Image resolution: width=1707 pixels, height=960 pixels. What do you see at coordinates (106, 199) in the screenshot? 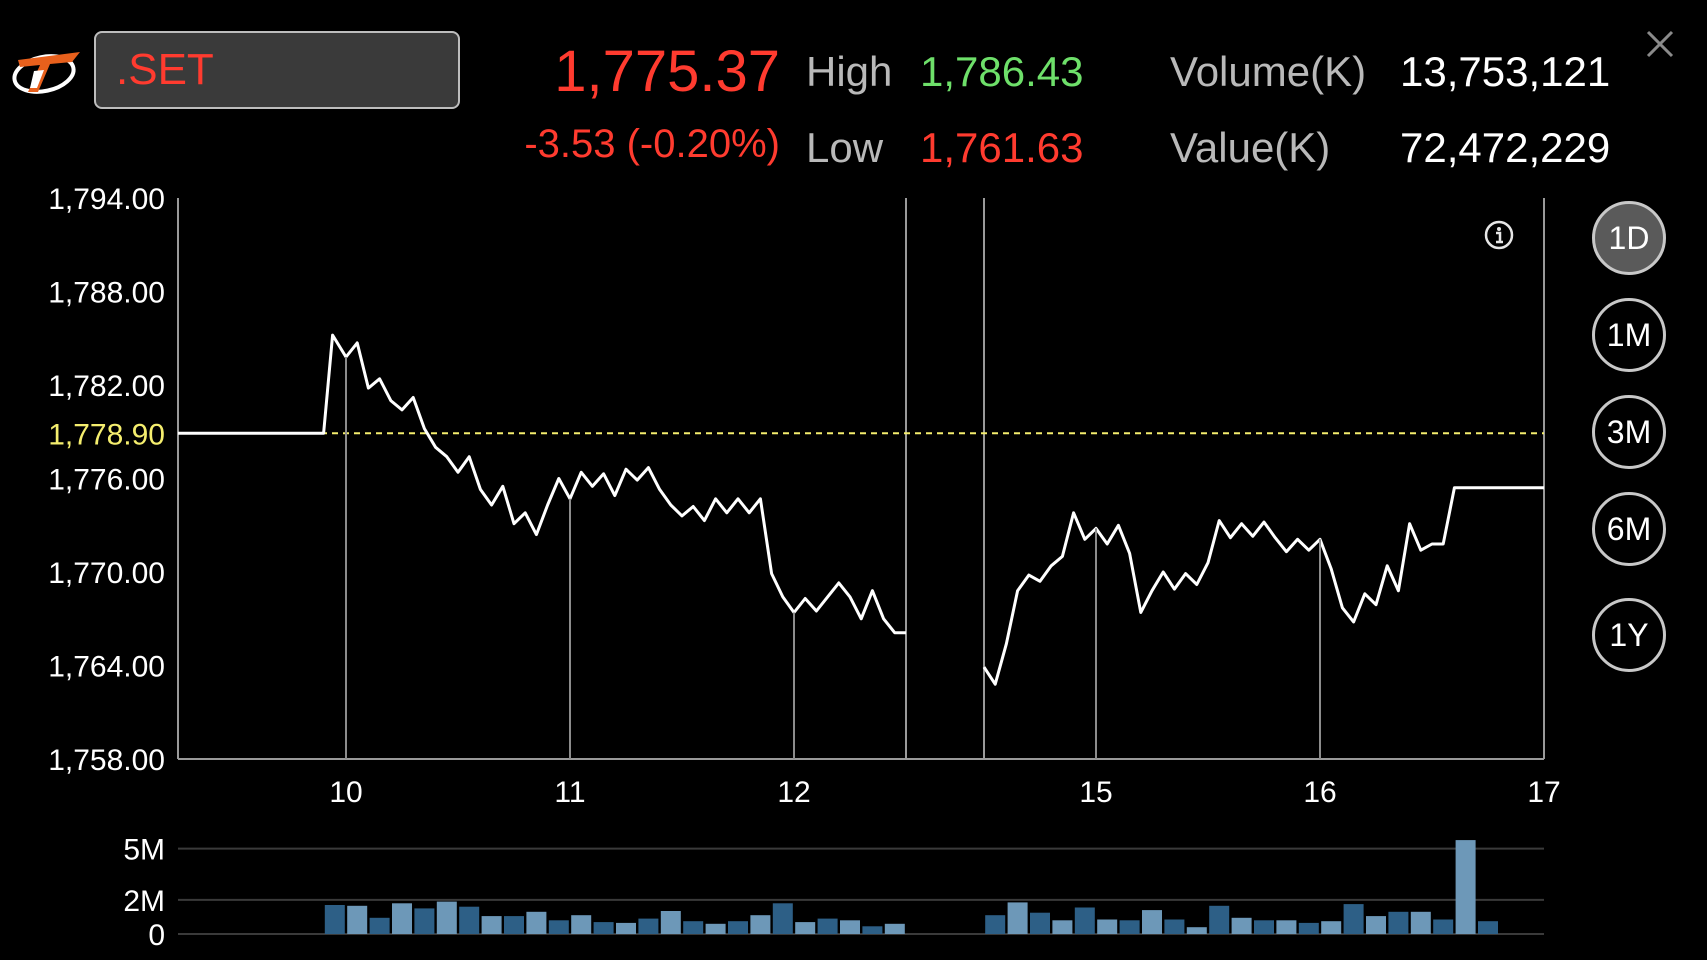
I see `y-tick-label: 1,794.00` at bounding box center [106, 199].